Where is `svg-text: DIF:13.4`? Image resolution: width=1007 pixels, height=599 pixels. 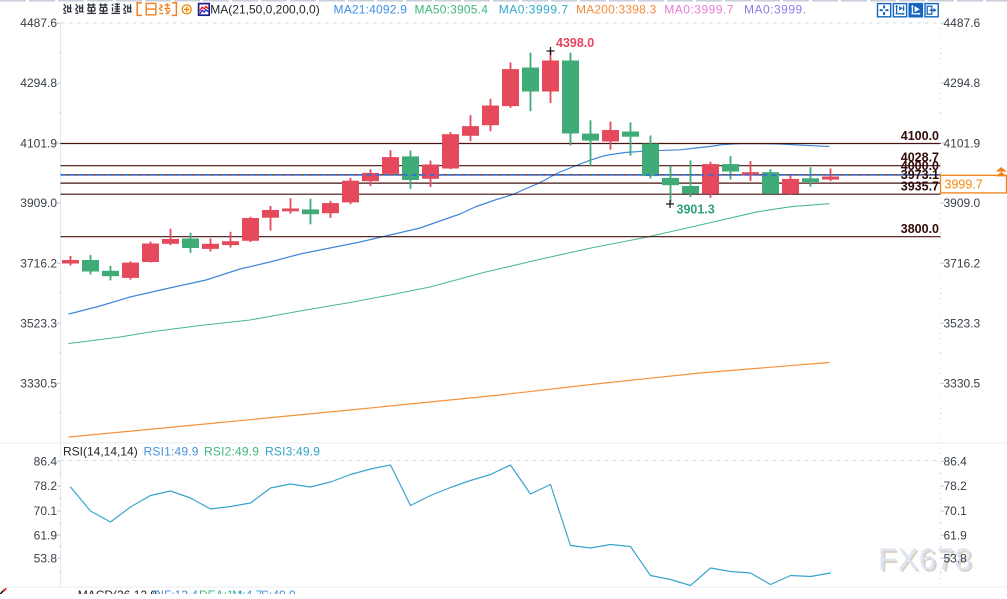
svg-text: DIF:13.4 is located at coordinates (175, 591).